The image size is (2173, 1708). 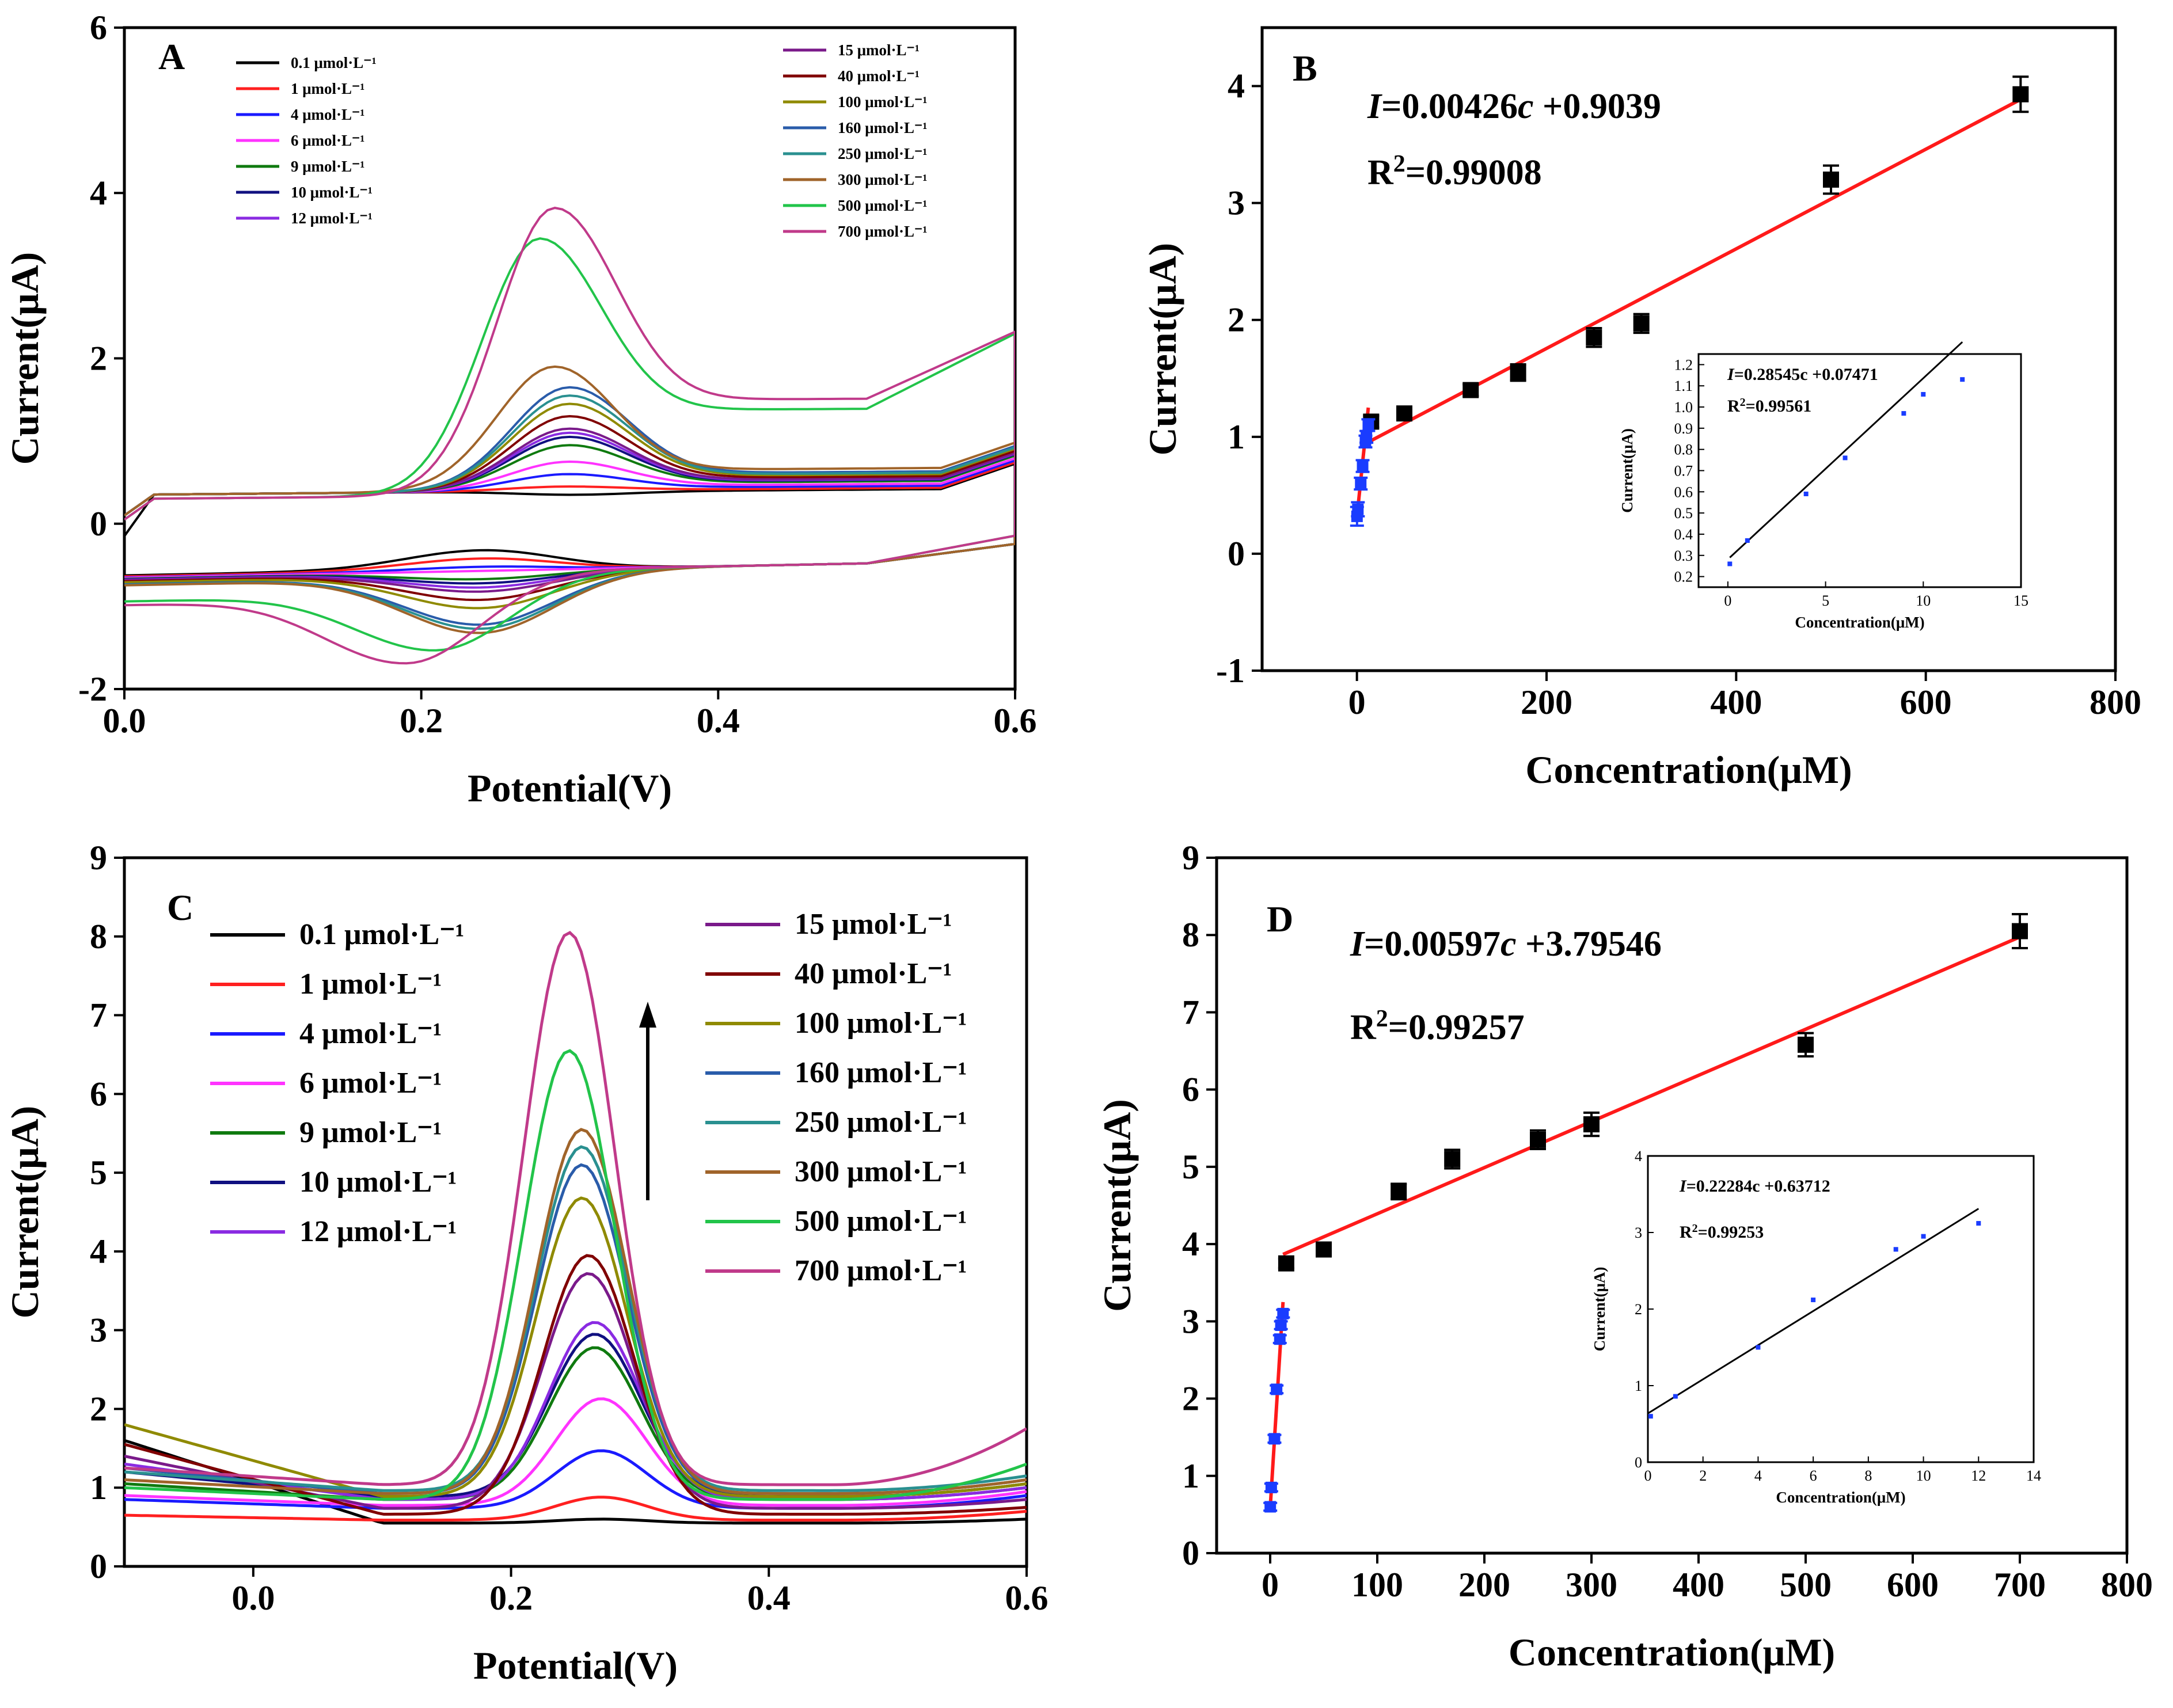 What do you see at coordinates (381, 934) in the screenshot?
I see `legend-entry: 0.1 μmol·L⁻¹` at bounding box center [381, 934].